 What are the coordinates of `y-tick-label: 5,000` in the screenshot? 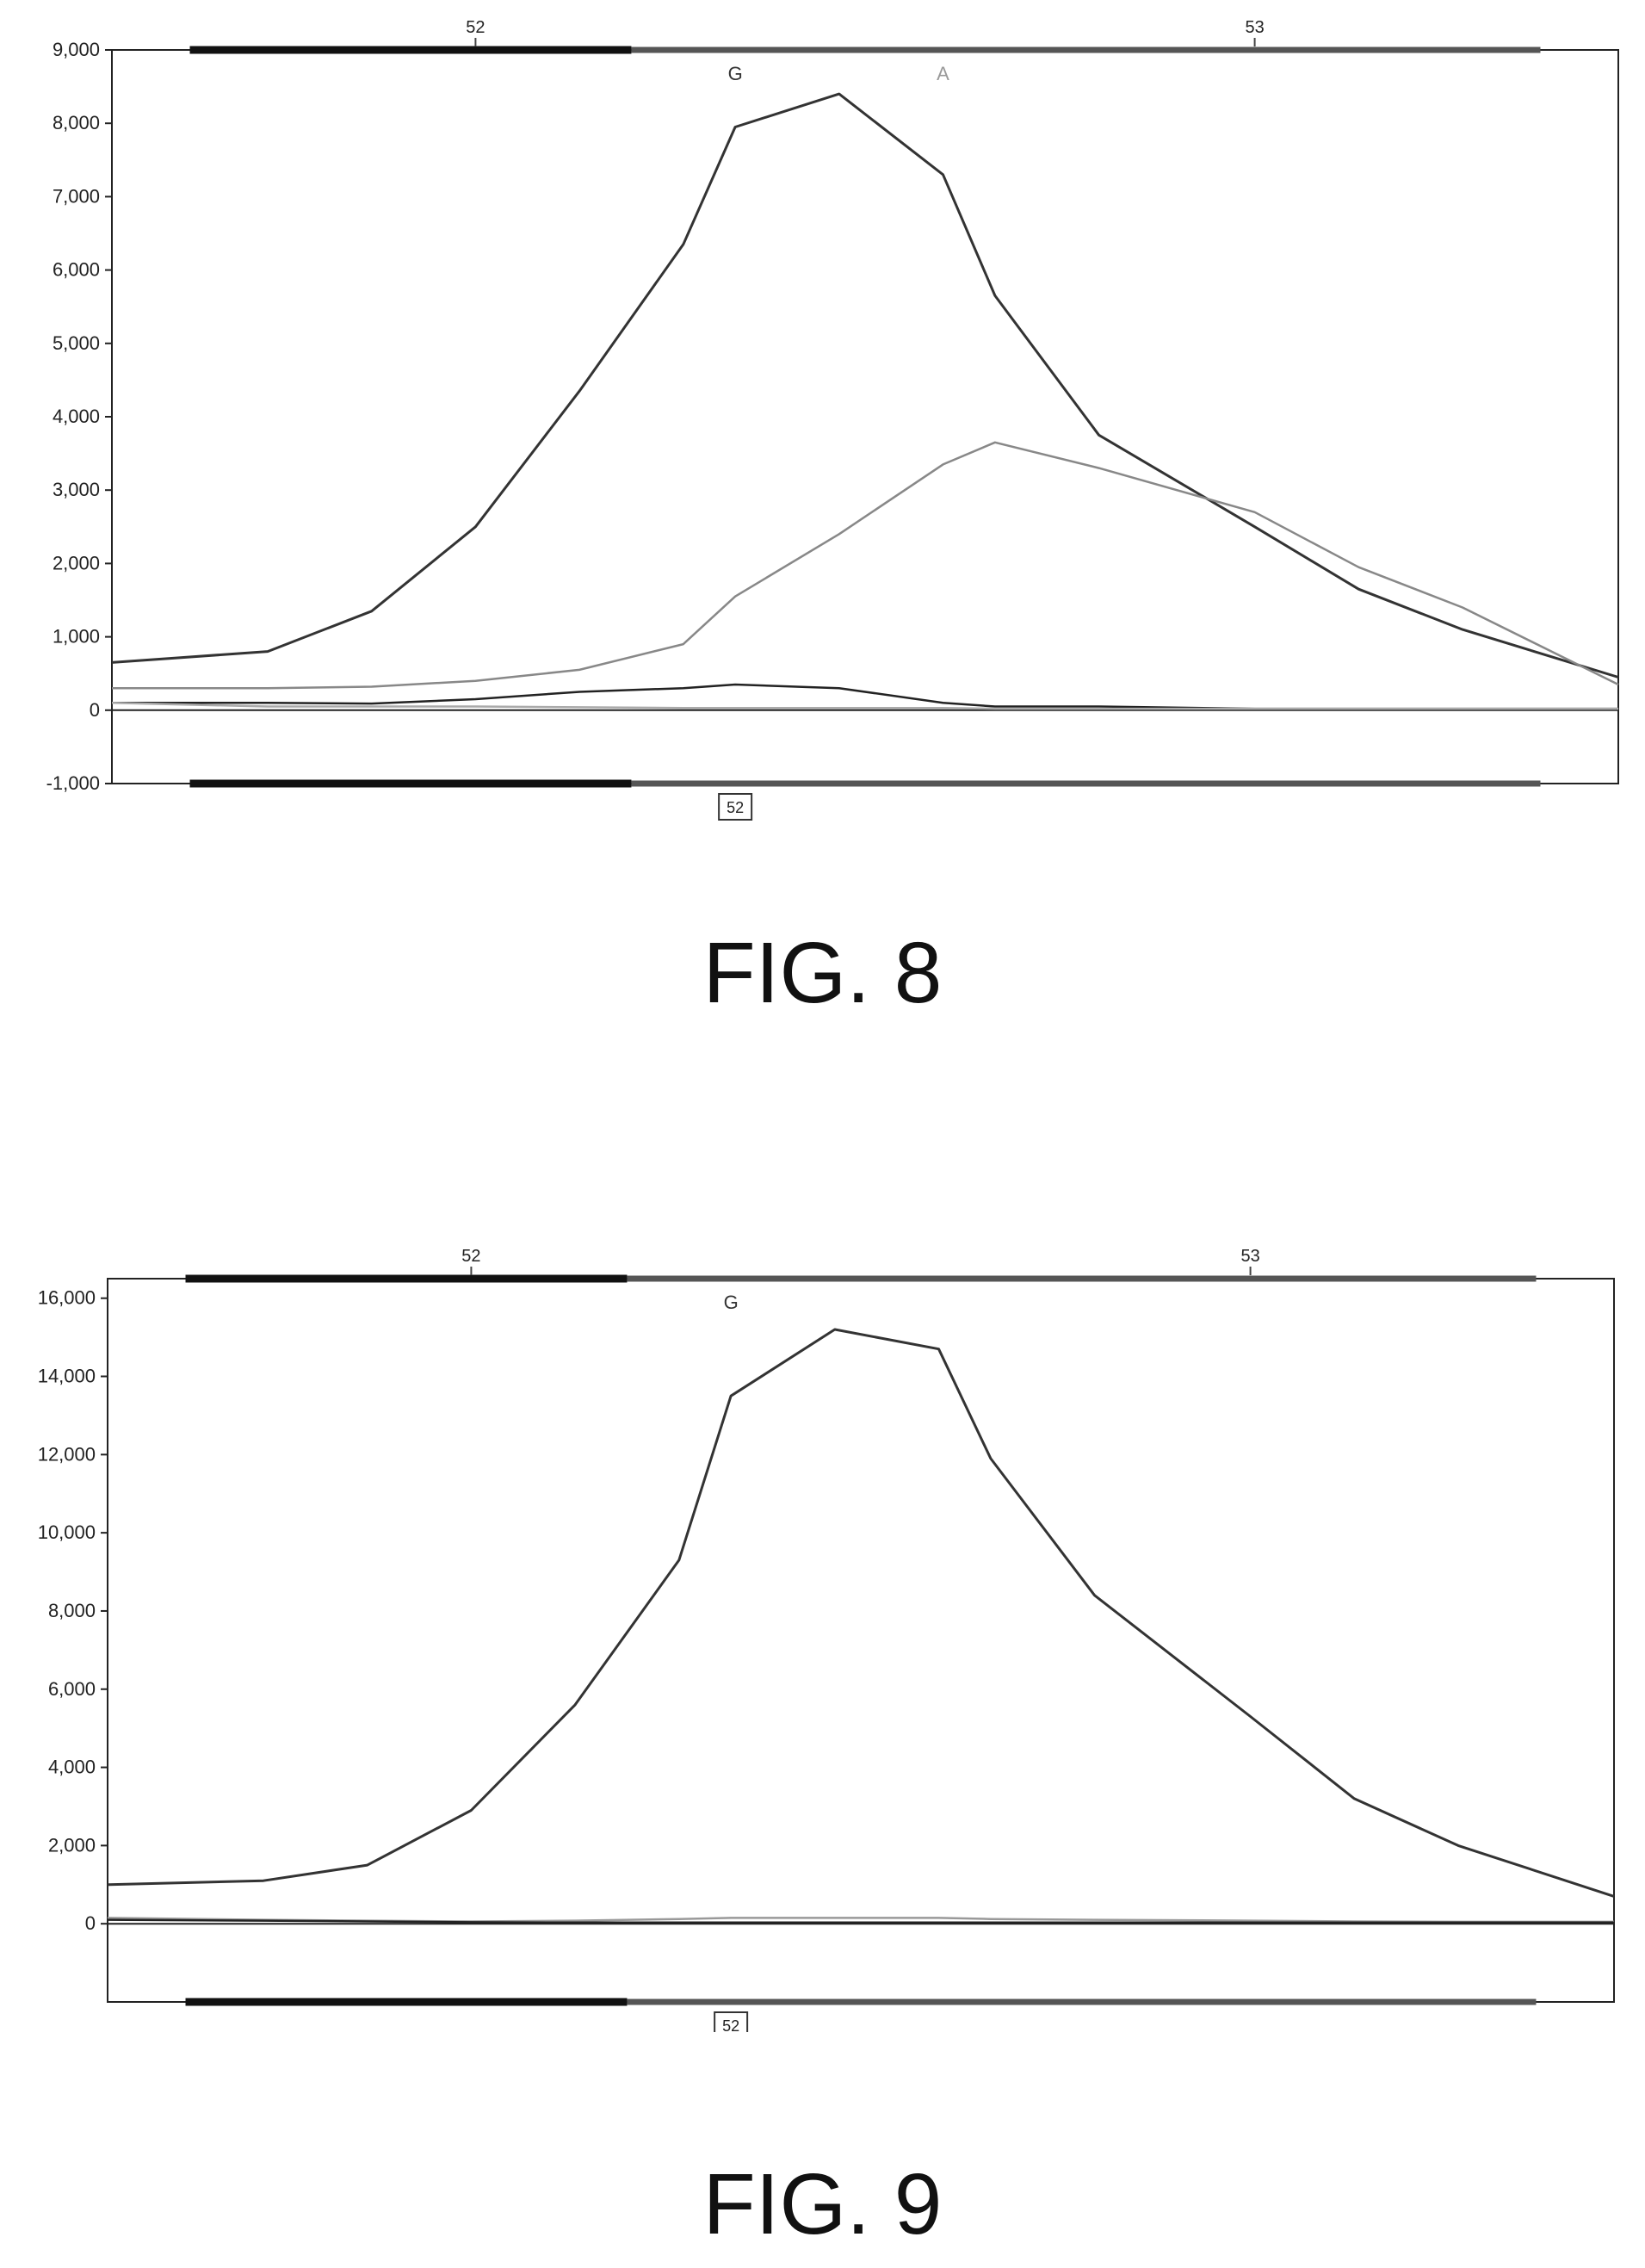 It's located at (76, 343).